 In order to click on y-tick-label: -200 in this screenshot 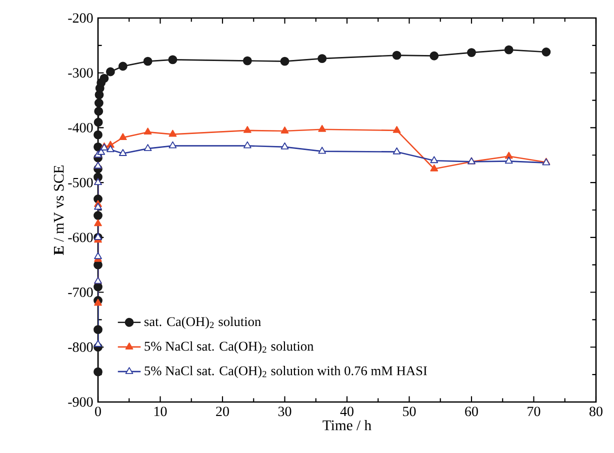, I will do `click(80, 18)`.